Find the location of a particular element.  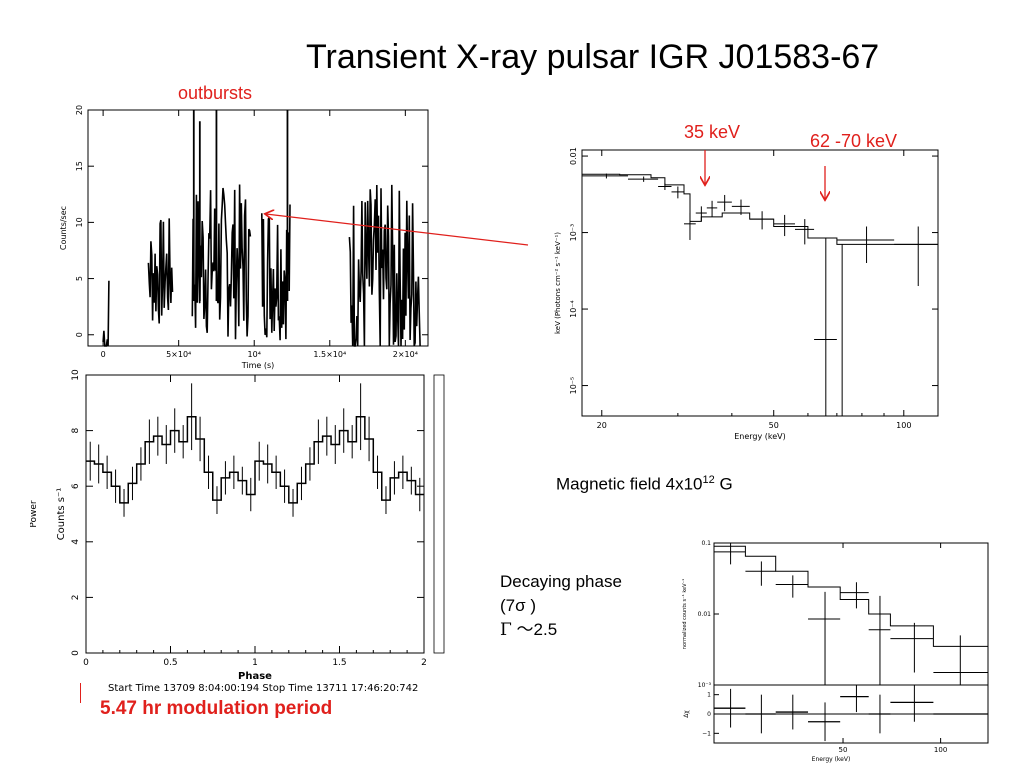

magnetic-prefix: Magnetic field 4x10 is located at coordinates (629, 484).